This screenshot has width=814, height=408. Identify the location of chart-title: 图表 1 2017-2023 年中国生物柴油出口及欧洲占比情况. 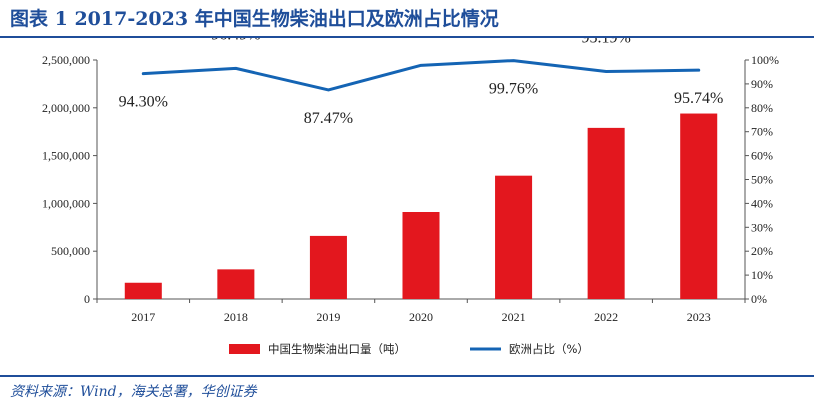
(254, 19).